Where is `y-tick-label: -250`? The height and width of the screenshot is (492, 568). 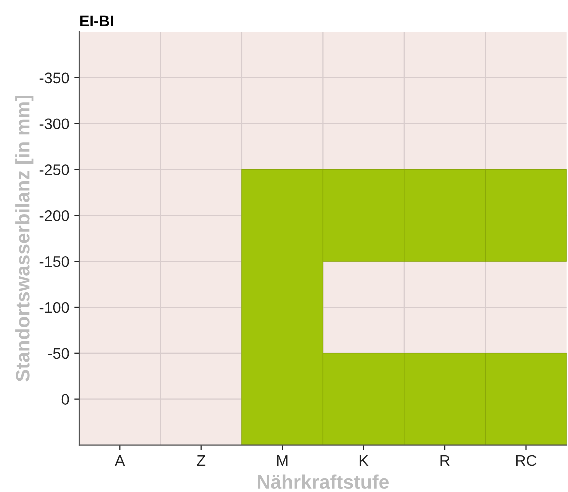 y-tick-label: -250 is located at coordinates (55, 170).